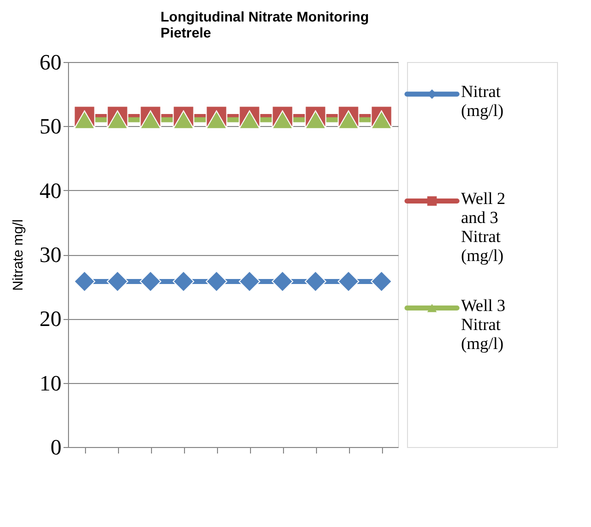  Describe the element at coordinates (186, 32) in the screenshot. I see `text: Pietrele` at that location.